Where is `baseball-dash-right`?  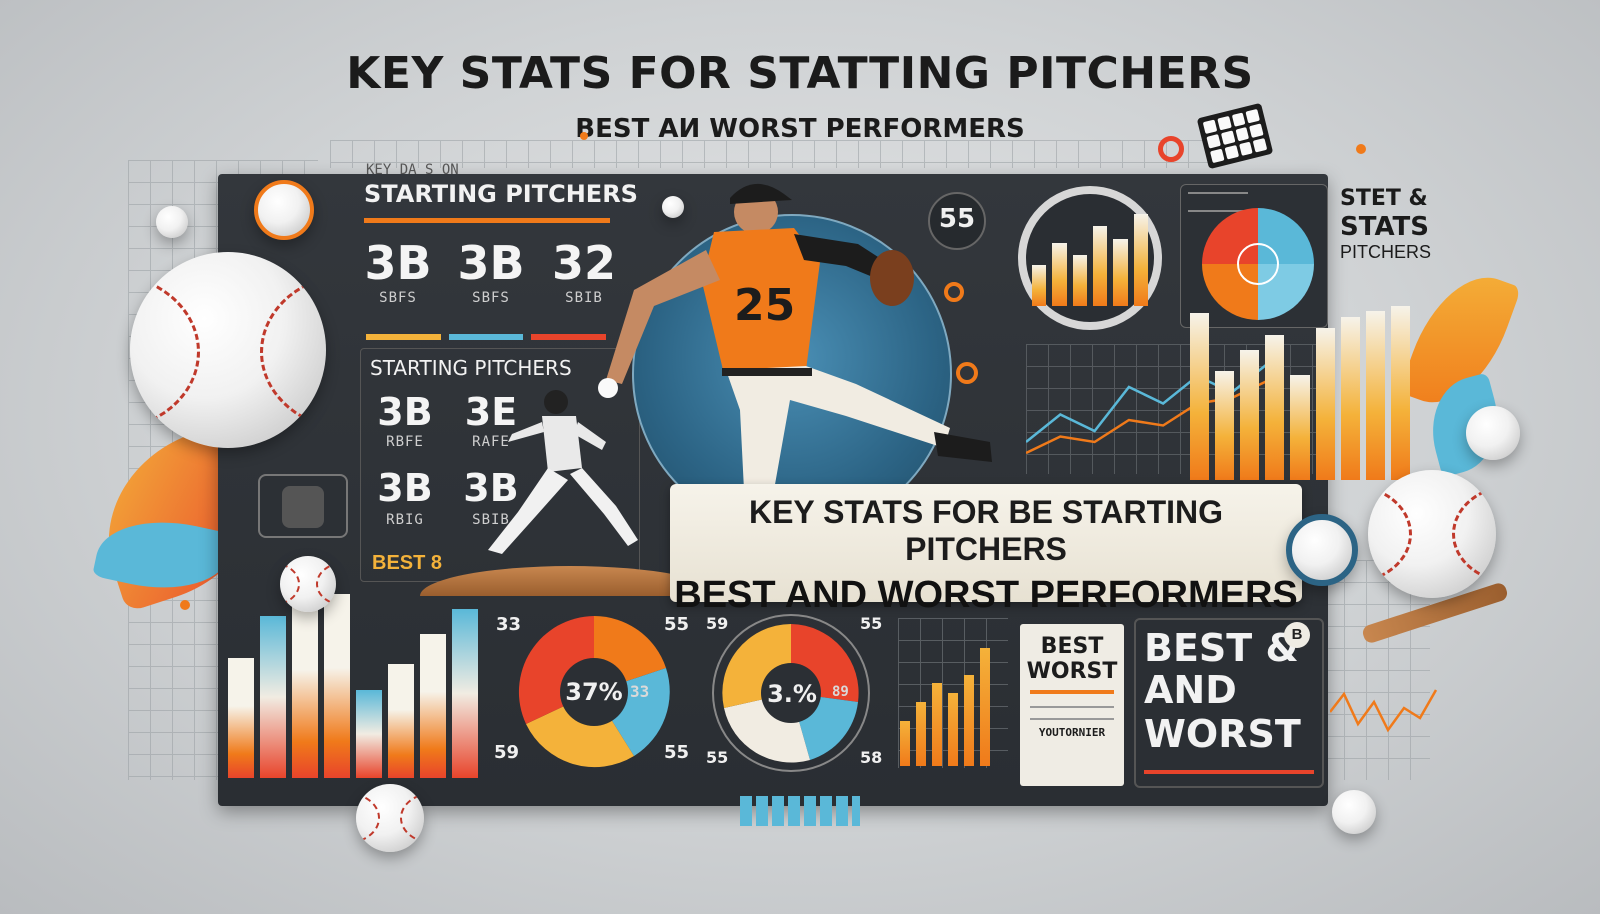 baseball-dash-right is located at coordinates (1322, 550).